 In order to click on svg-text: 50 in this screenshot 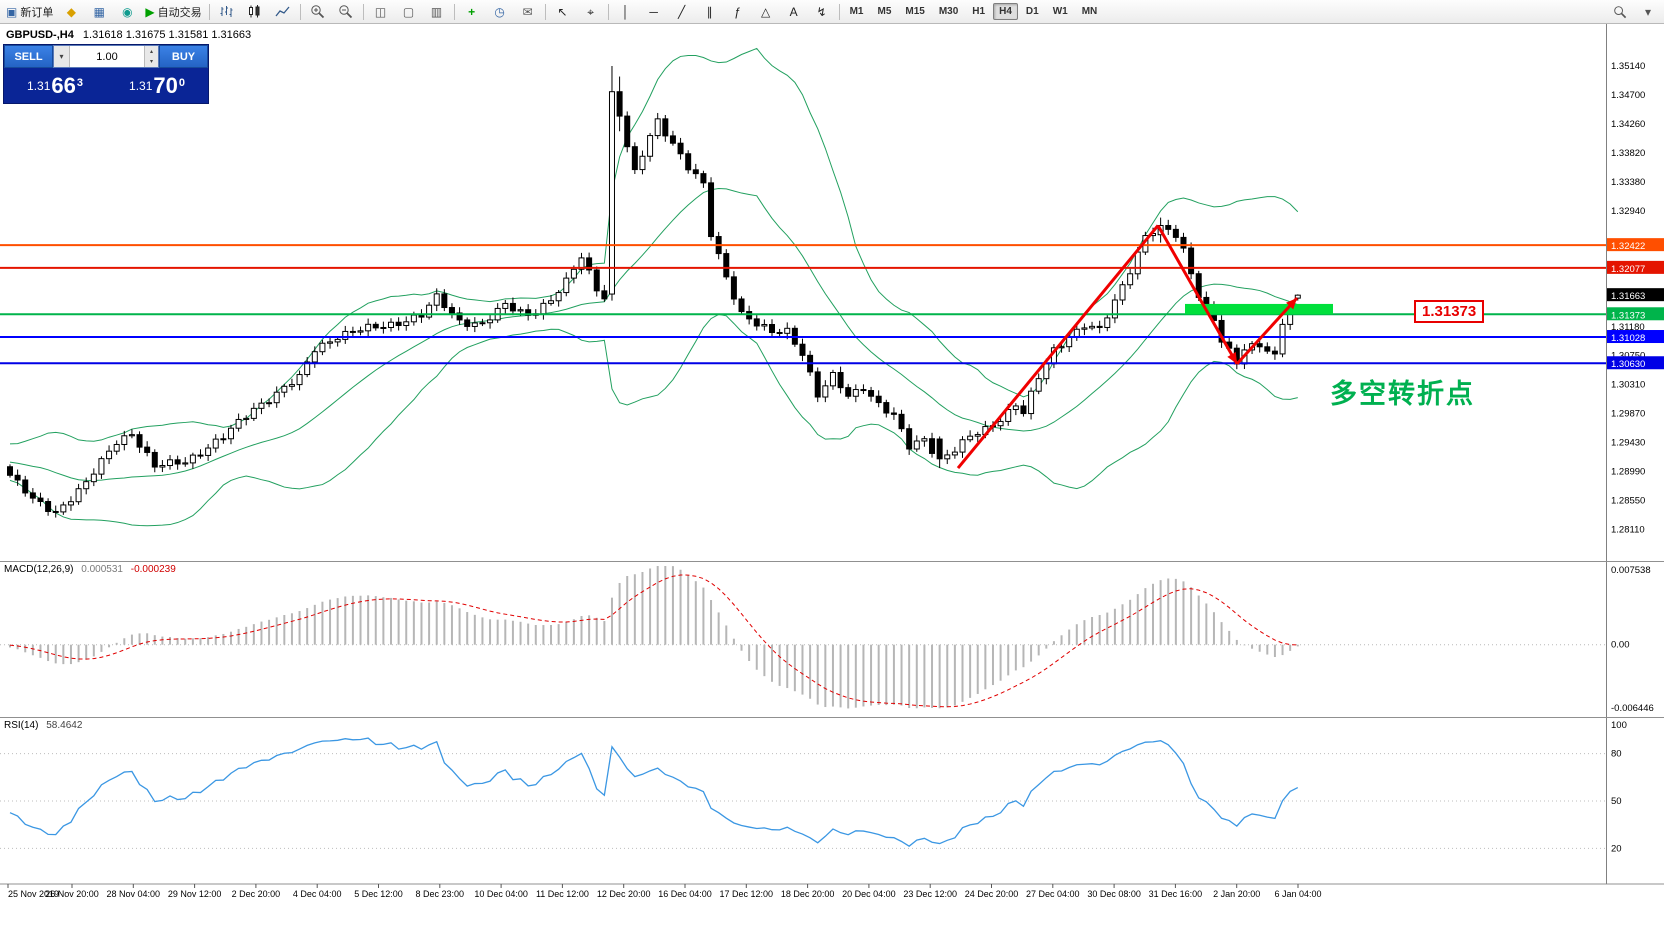, I will do `click(1616, 801)`.